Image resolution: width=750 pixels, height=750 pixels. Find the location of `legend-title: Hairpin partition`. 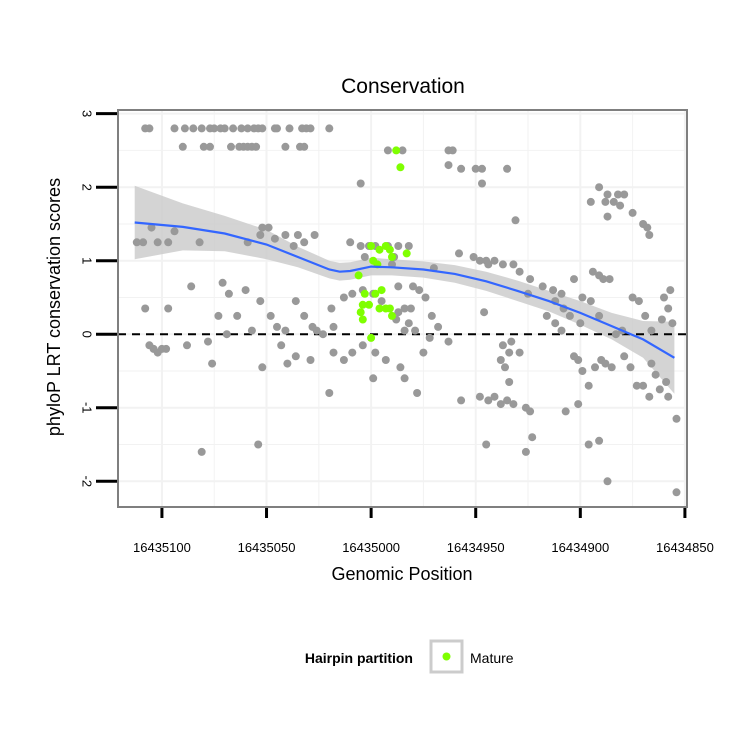

legend-title: Hairpin partition is located at coordinates (359, 658).